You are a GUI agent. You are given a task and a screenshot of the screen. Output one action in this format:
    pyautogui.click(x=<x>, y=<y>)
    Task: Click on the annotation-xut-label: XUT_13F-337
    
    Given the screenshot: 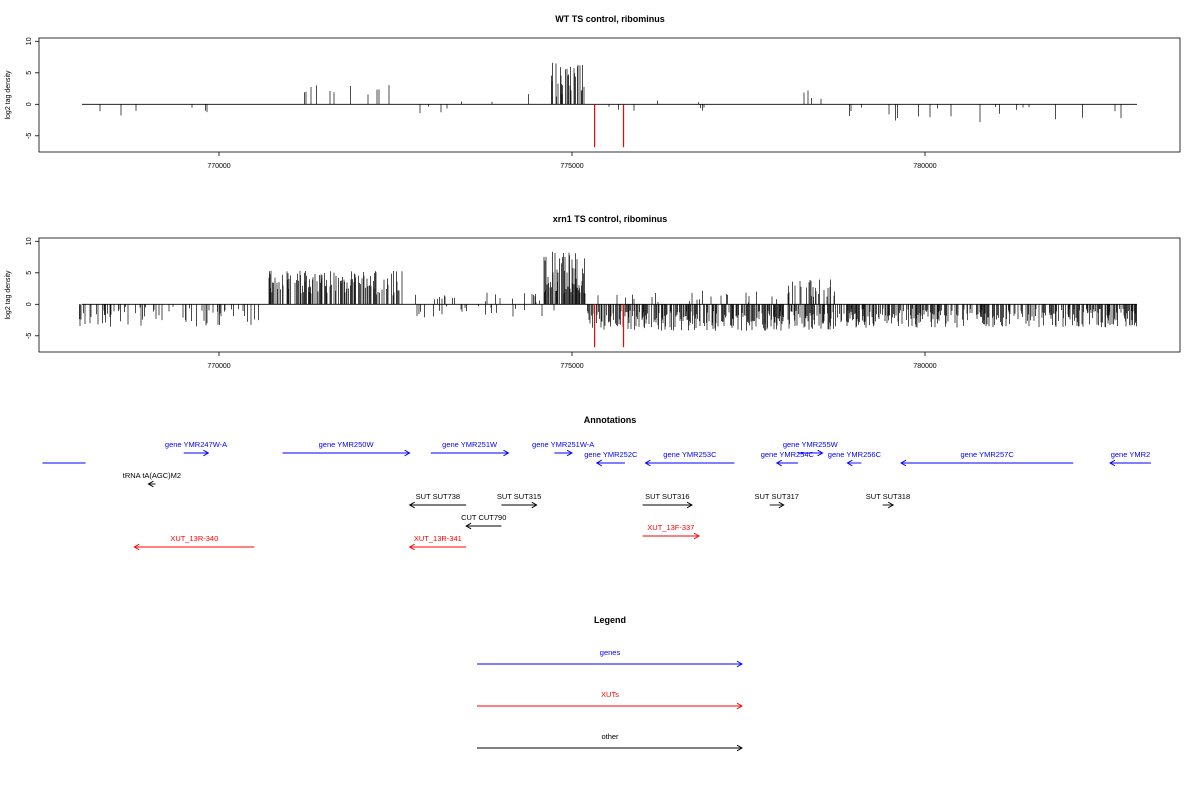 What is the action you would take?
    pyautogui.click(x=670, y=527)
    